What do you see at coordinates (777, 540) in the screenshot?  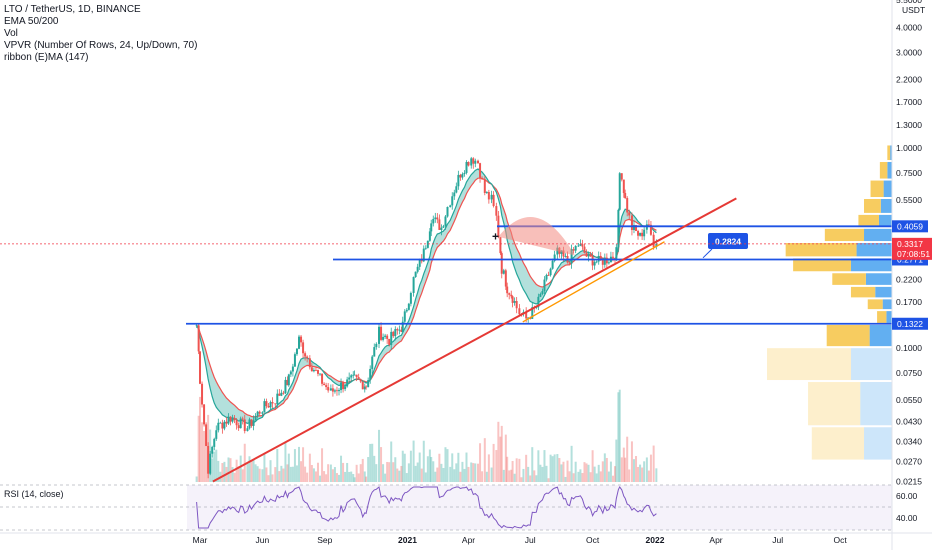 I see `time-tick-label: Jul` at bounding box center [777, 540].